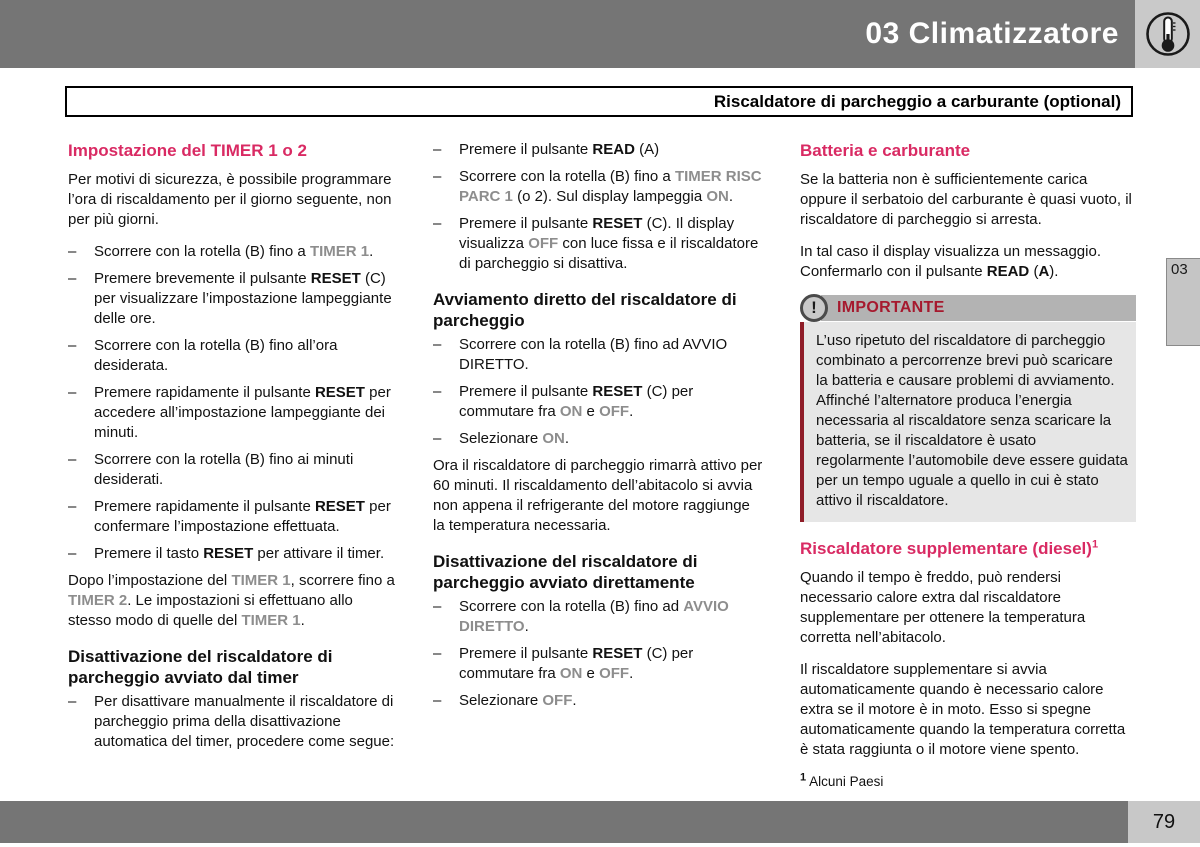 The image size is (1200, 847). What do you see at coordinates (599, 439) in the screenshot?
I see `list-item: – Selezionare ON.` at bounding box center [599, 439].